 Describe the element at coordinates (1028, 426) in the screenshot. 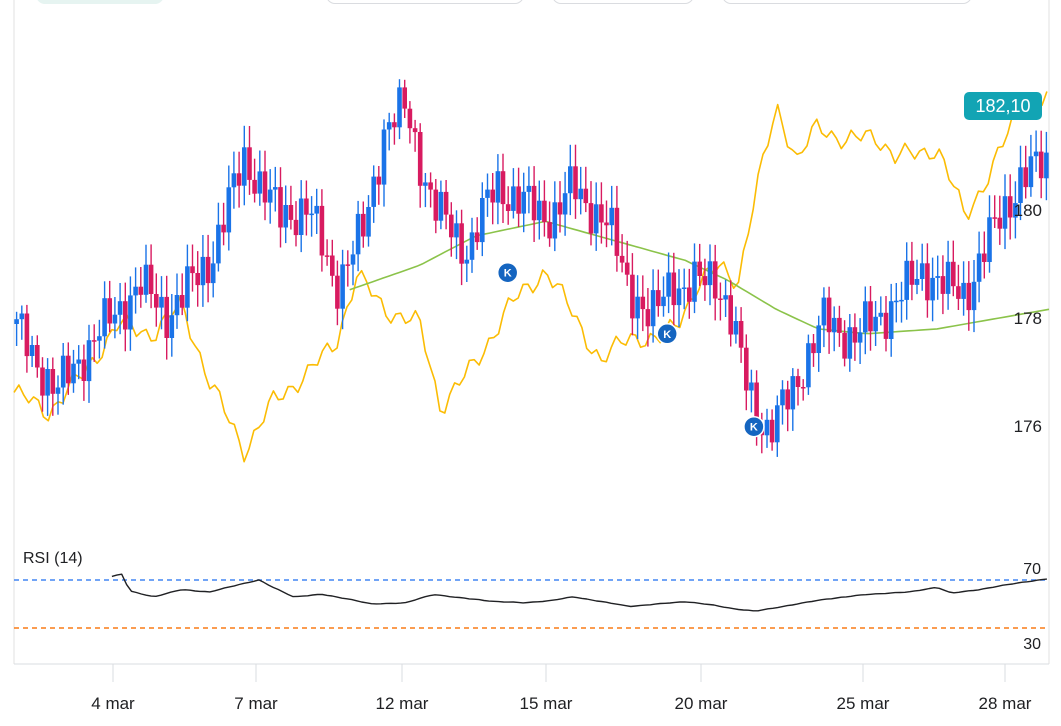

I see `y-tick-label: 176` at that location.